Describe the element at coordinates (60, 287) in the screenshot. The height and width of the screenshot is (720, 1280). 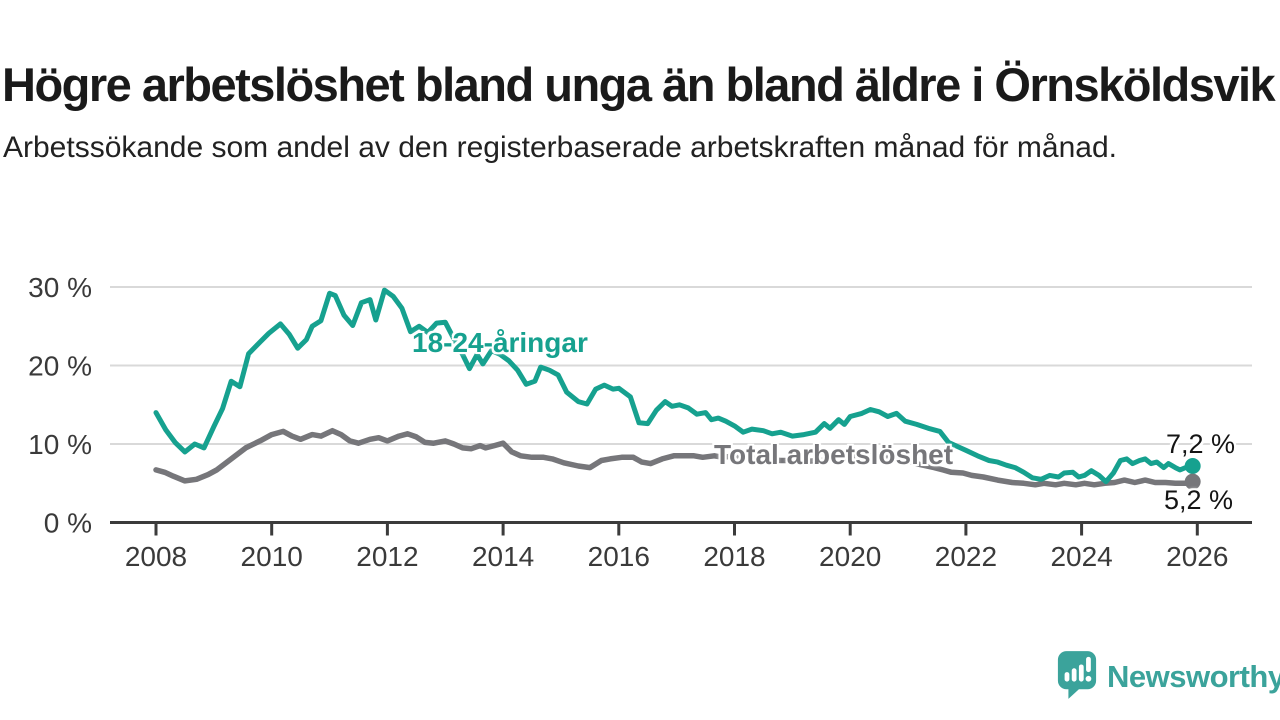
I see `y-axis-tick-label: 30 %` at that location.